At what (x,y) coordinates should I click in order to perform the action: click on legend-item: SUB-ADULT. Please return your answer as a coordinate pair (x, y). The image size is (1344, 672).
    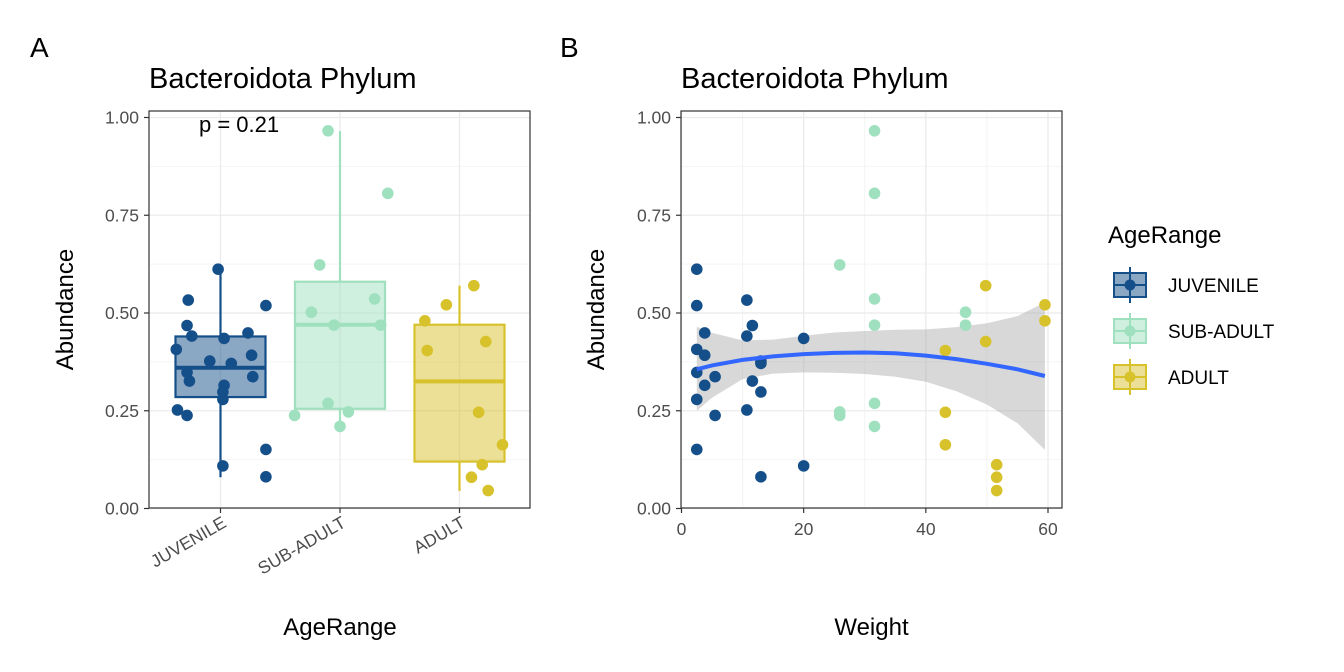
    Looking at the image, I should click on (1194, 331).